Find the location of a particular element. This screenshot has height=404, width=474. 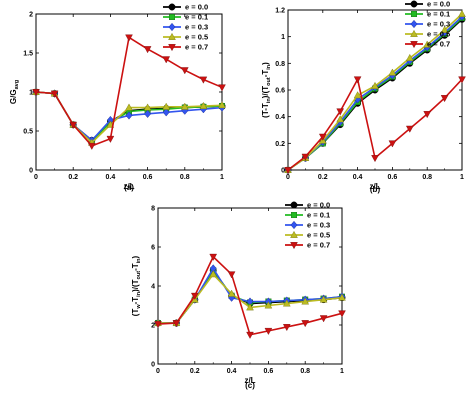

y-tick-label: 0.5 is located at coordinates (28, 132).